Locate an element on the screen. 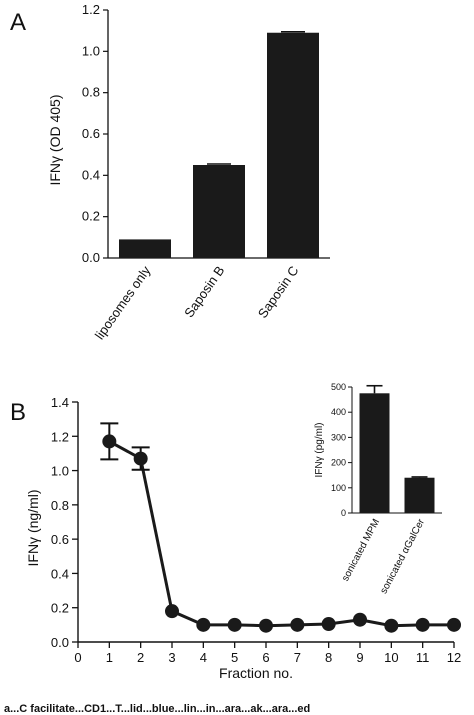 Image resolution: width=474 pixels, height=715 pixels. x-tick-label-inset: sonicated αGalCer is located at coordinates (402, 556).